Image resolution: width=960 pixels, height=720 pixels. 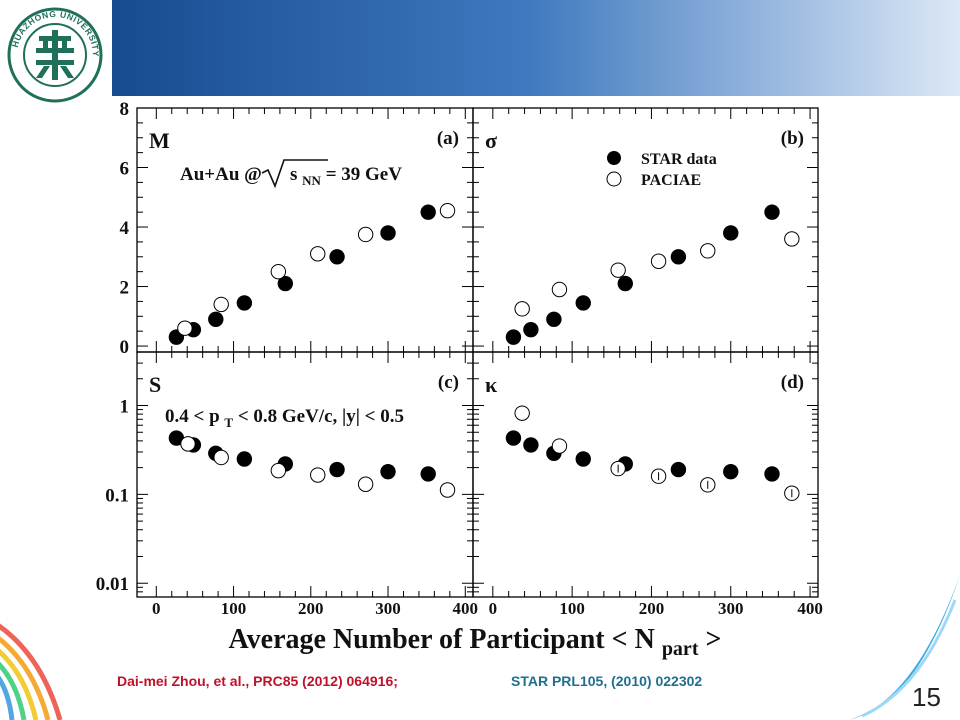 What do you see at coordinates (125, 407) in the screenshot?
I see `y-tick-label: 1` at bounding box center [125, 407].